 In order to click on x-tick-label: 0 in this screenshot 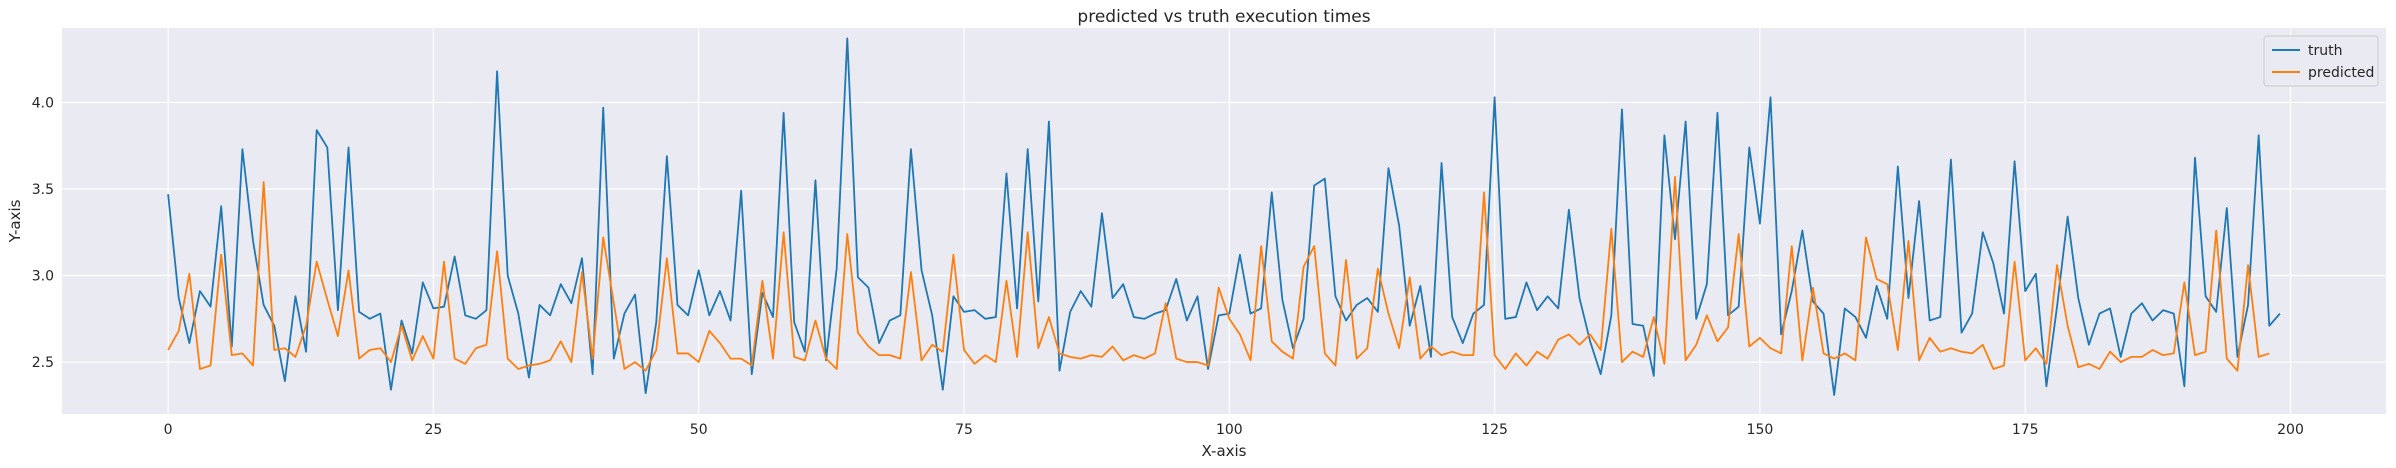, I will do `click(168, 430)`.